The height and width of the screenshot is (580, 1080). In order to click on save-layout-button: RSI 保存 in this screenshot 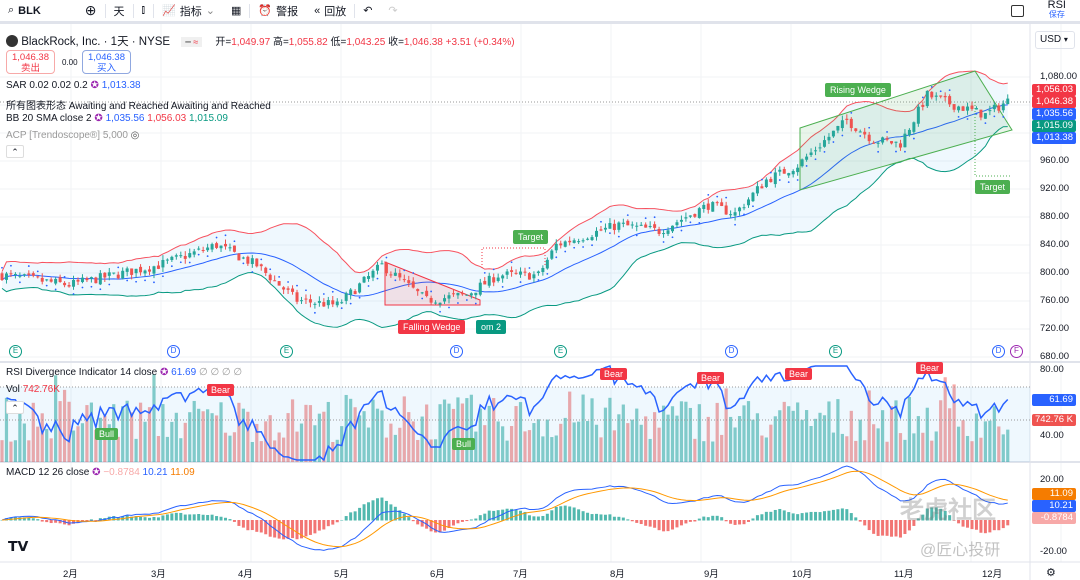, I will do `click(1056, 9)`.